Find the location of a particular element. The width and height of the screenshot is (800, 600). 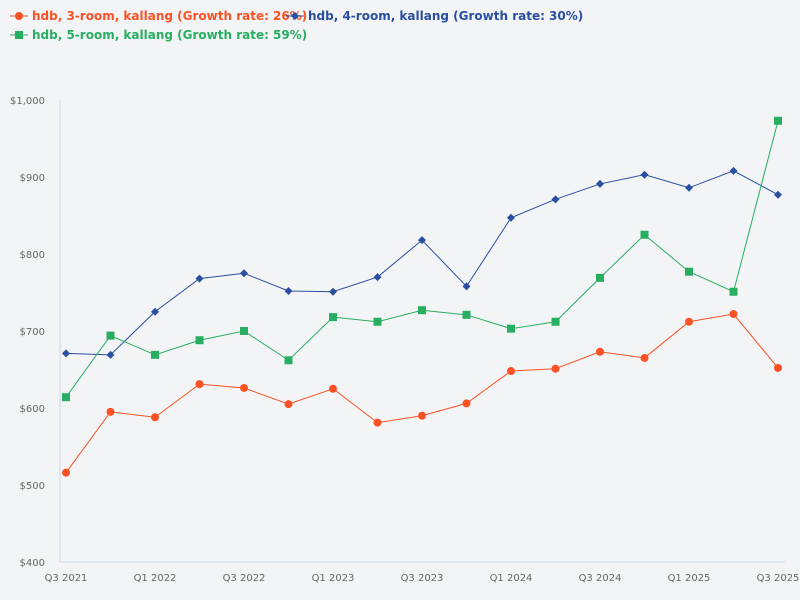

legend-label: hdb, 4-room, kallang (Growth rate: 30%) is located at coordinates (446, 16).